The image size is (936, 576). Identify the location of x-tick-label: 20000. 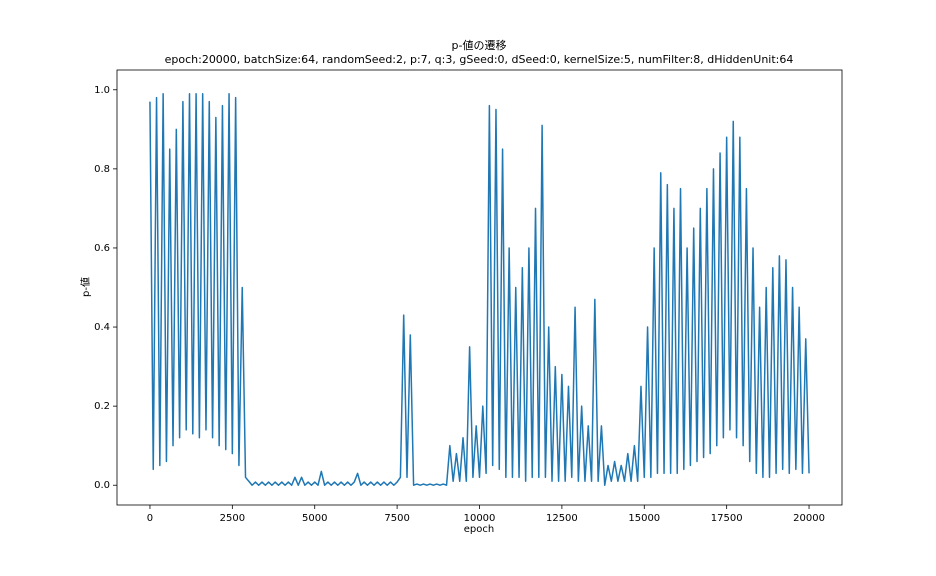
(809, 518).